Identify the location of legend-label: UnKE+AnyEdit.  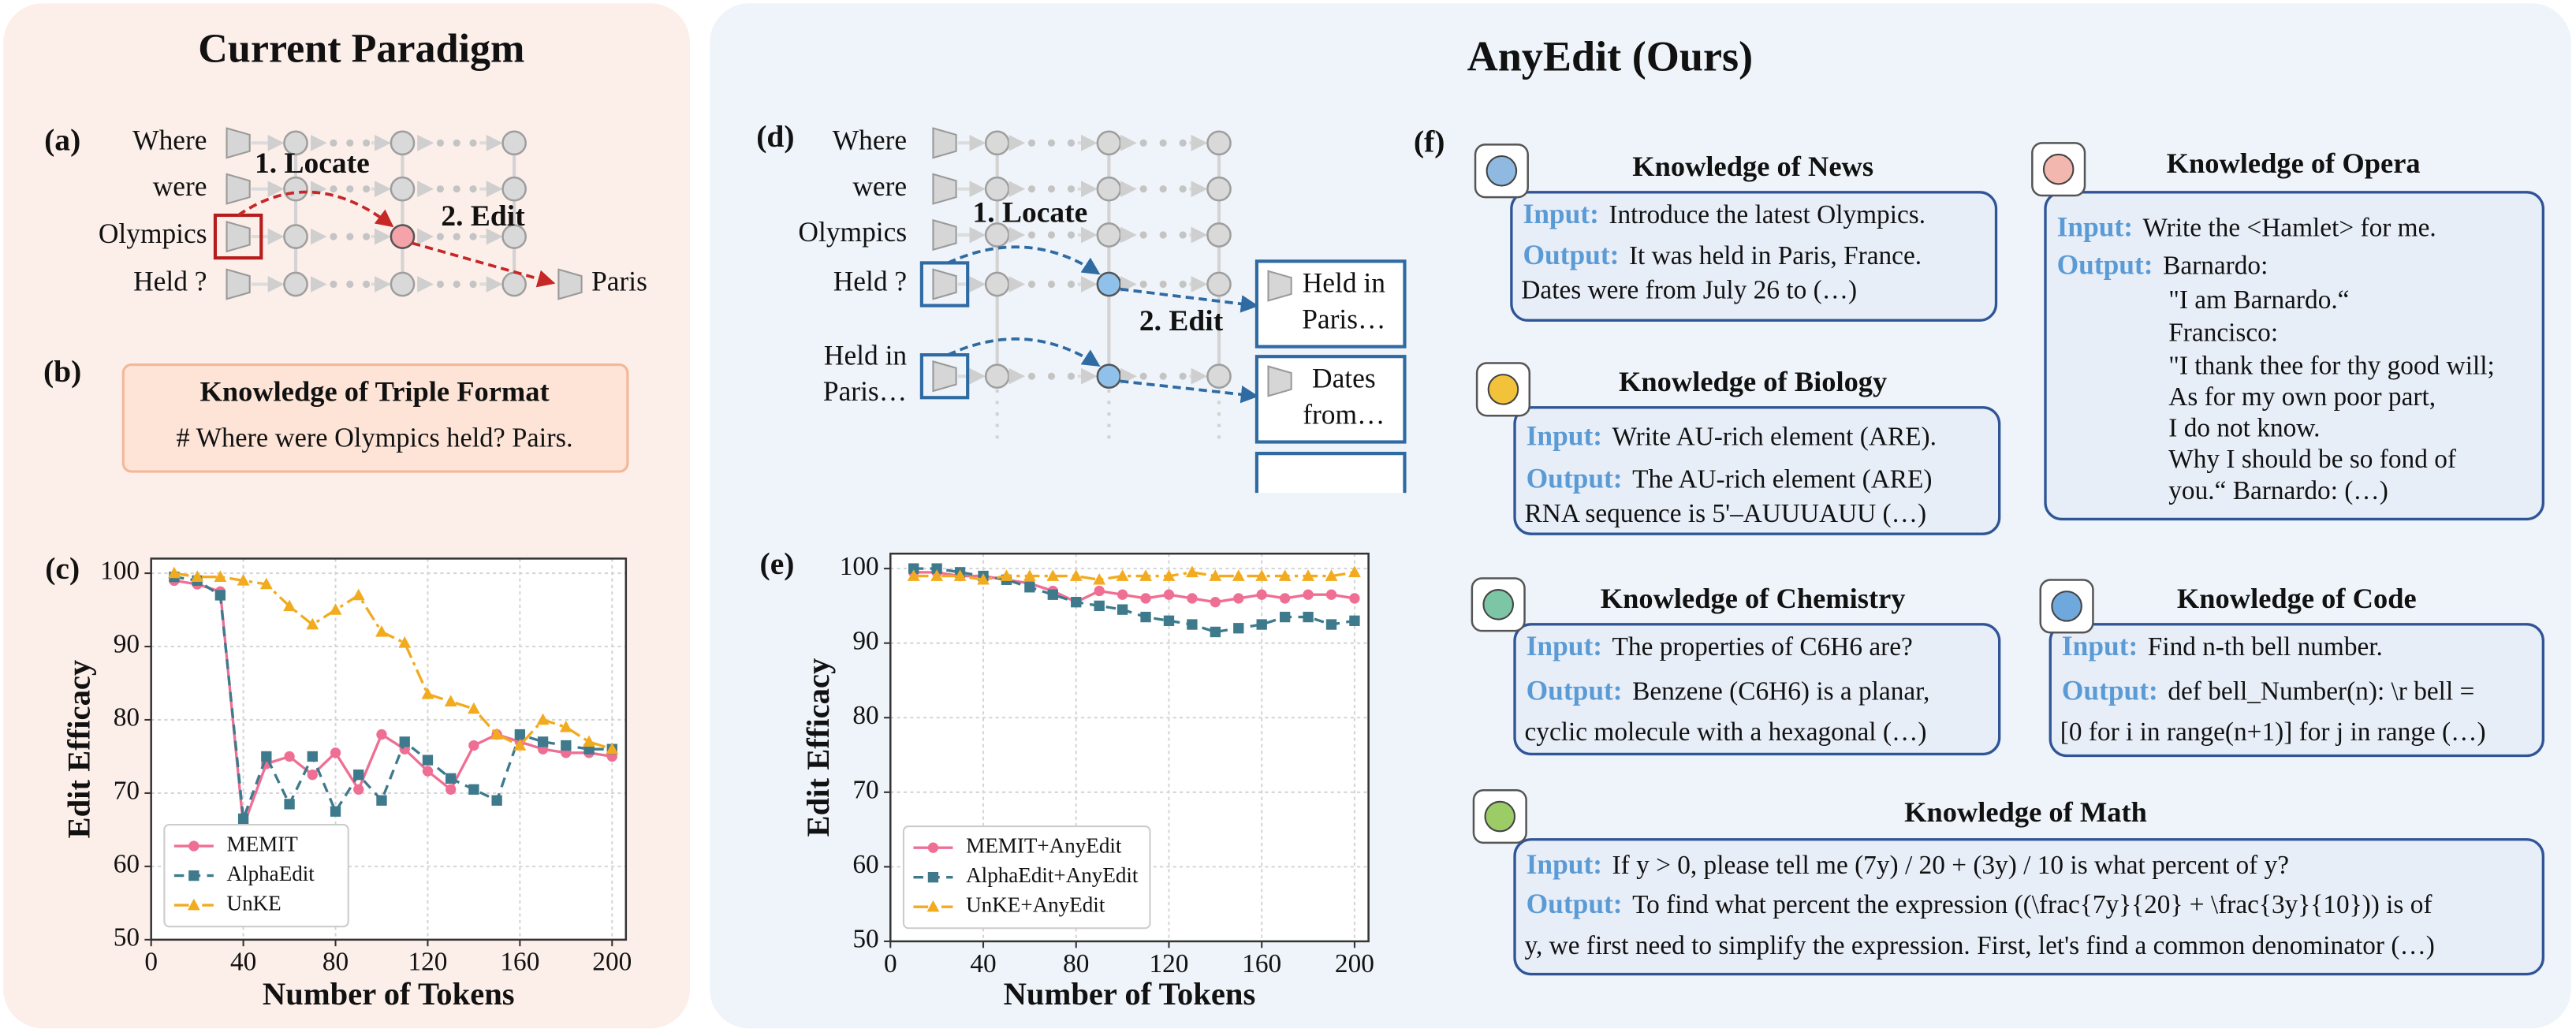
(1035, 904).